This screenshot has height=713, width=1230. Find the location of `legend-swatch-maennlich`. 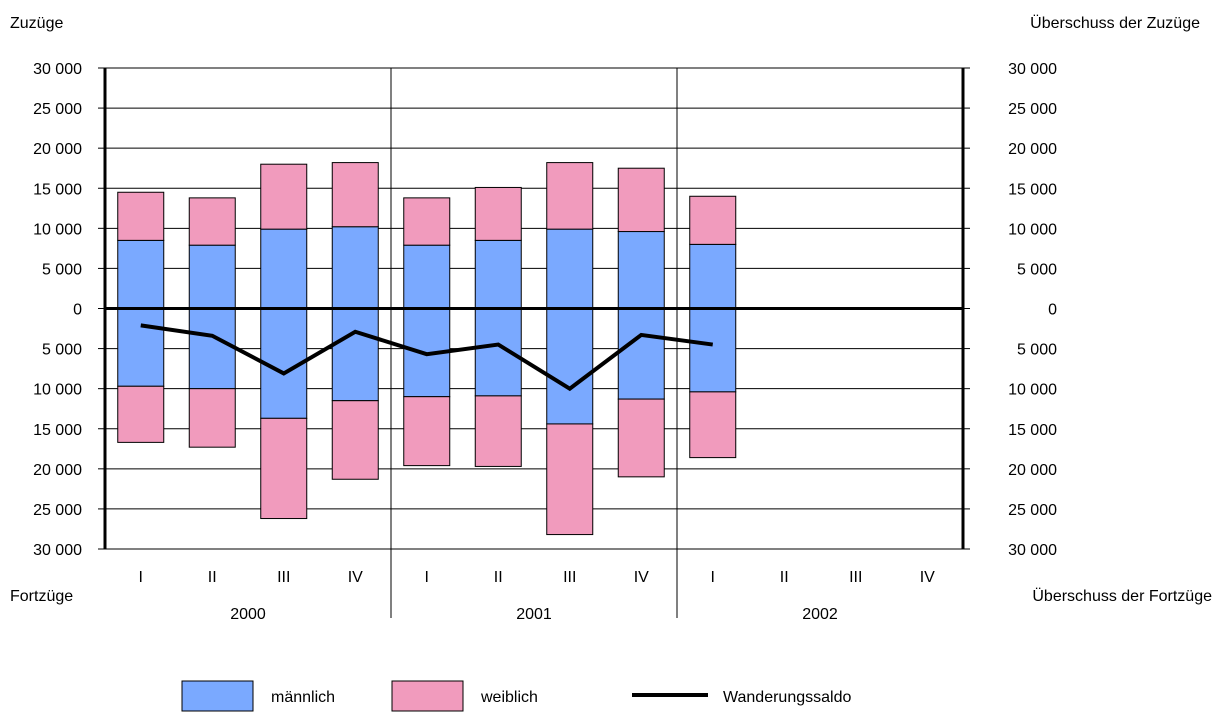

legend-swatch-maennlich is located at coordinates (217, 696).